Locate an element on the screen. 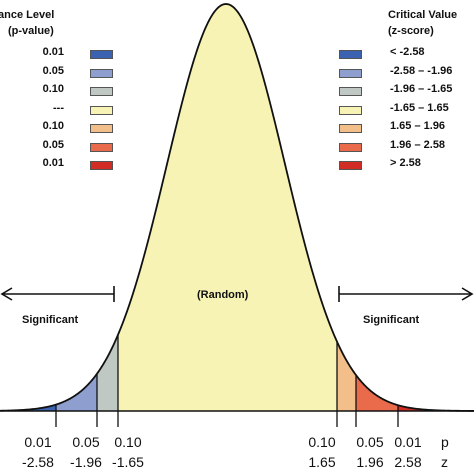 This screenshot has height=474, width=474. left-p-value-label: 0.10 is located at coordinates (128, 442).